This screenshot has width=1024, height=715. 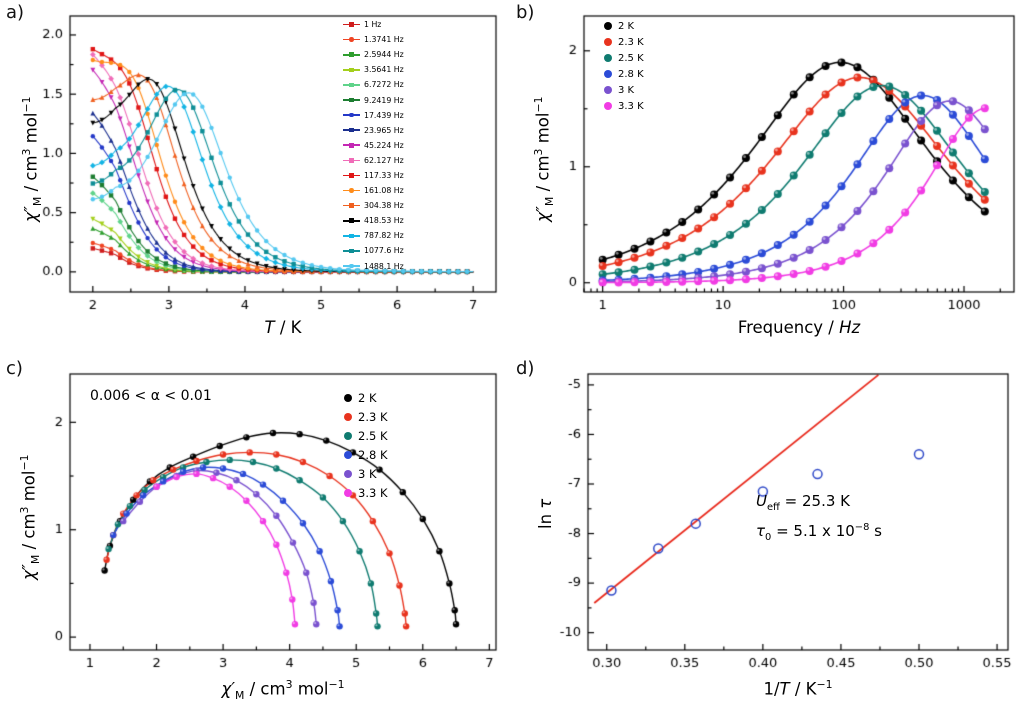 I want to click on legend-label: 787.82 Hz, so click(x=384, y=236).